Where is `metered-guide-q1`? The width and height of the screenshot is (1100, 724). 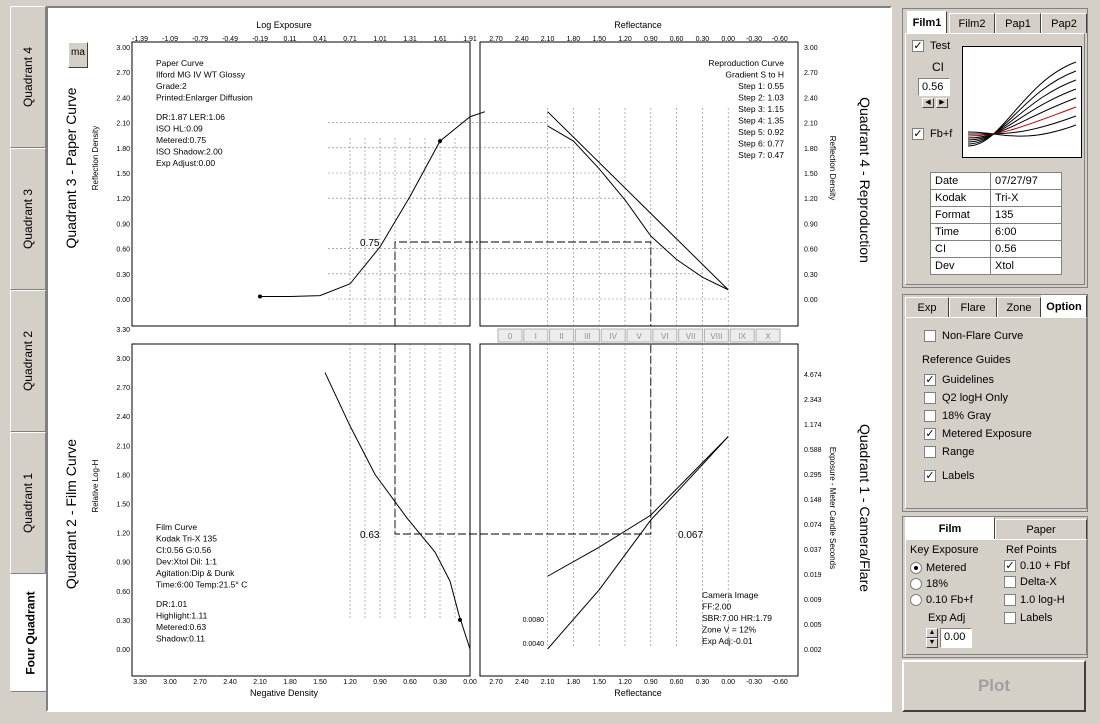 metered-guide-q1 is located at coordinates (566, 439).